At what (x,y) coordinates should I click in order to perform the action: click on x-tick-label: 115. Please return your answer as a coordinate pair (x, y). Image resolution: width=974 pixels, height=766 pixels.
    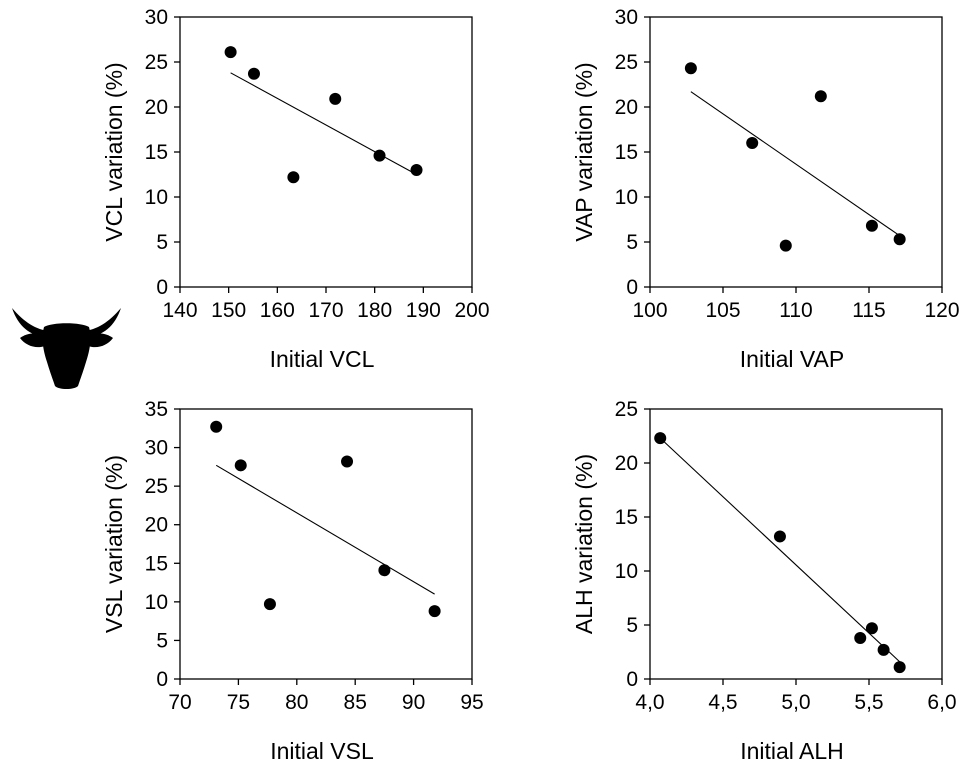
    Looking at the image, I should click on (868, 310).